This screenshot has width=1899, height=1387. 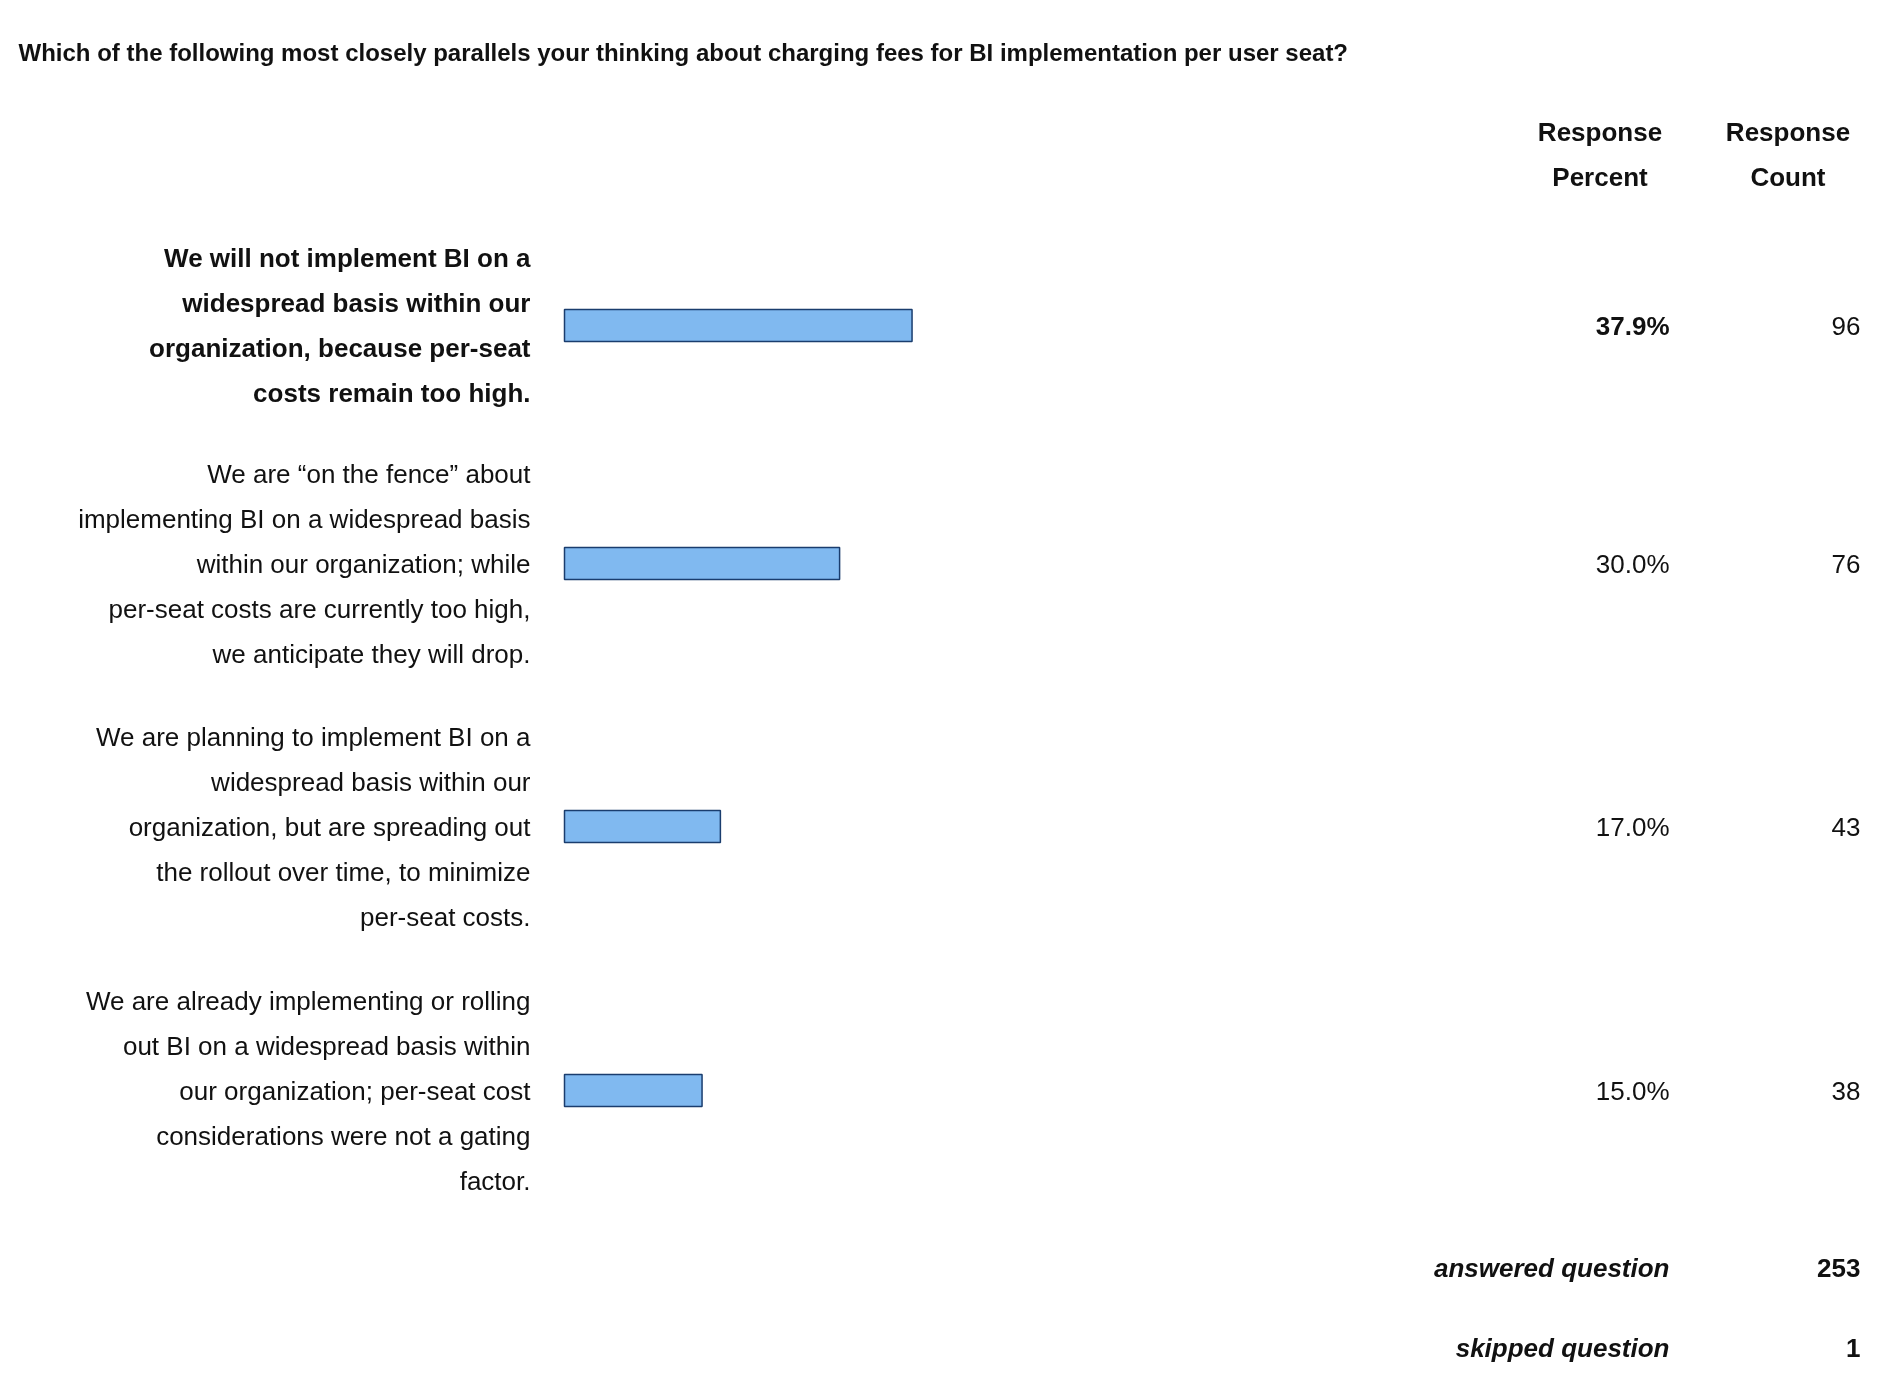 I want to click on text: 96, so click(x=1846, y=325).